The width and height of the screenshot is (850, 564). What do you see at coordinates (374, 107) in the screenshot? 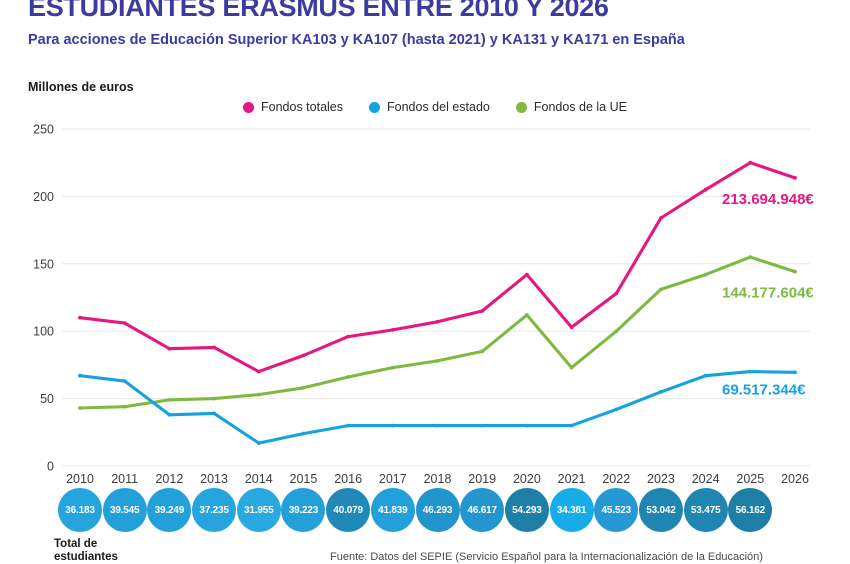
I see `legend-dot-icon` at bounding box center [374, 107].